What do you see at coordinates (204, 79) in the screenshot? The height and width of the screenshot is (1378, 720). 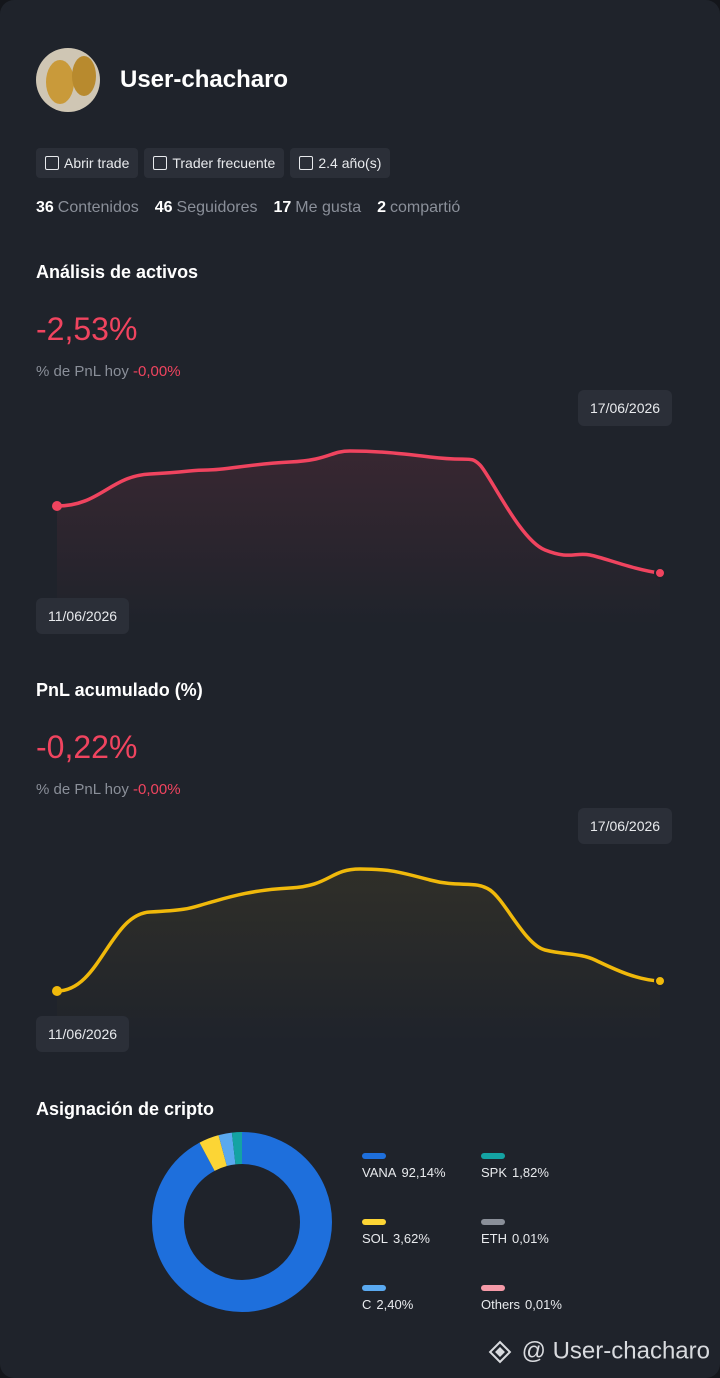 I see `username: User-chacharo` at bounding box center [204, 79].